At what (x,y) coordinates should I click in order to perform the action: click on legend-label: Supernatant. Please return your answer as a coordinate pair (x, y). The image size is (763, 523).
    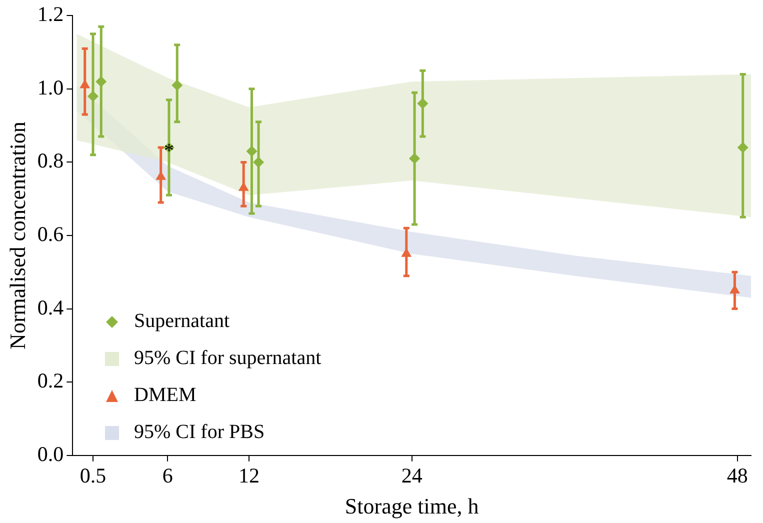
    Looking at the image, I should click on (182, 321).